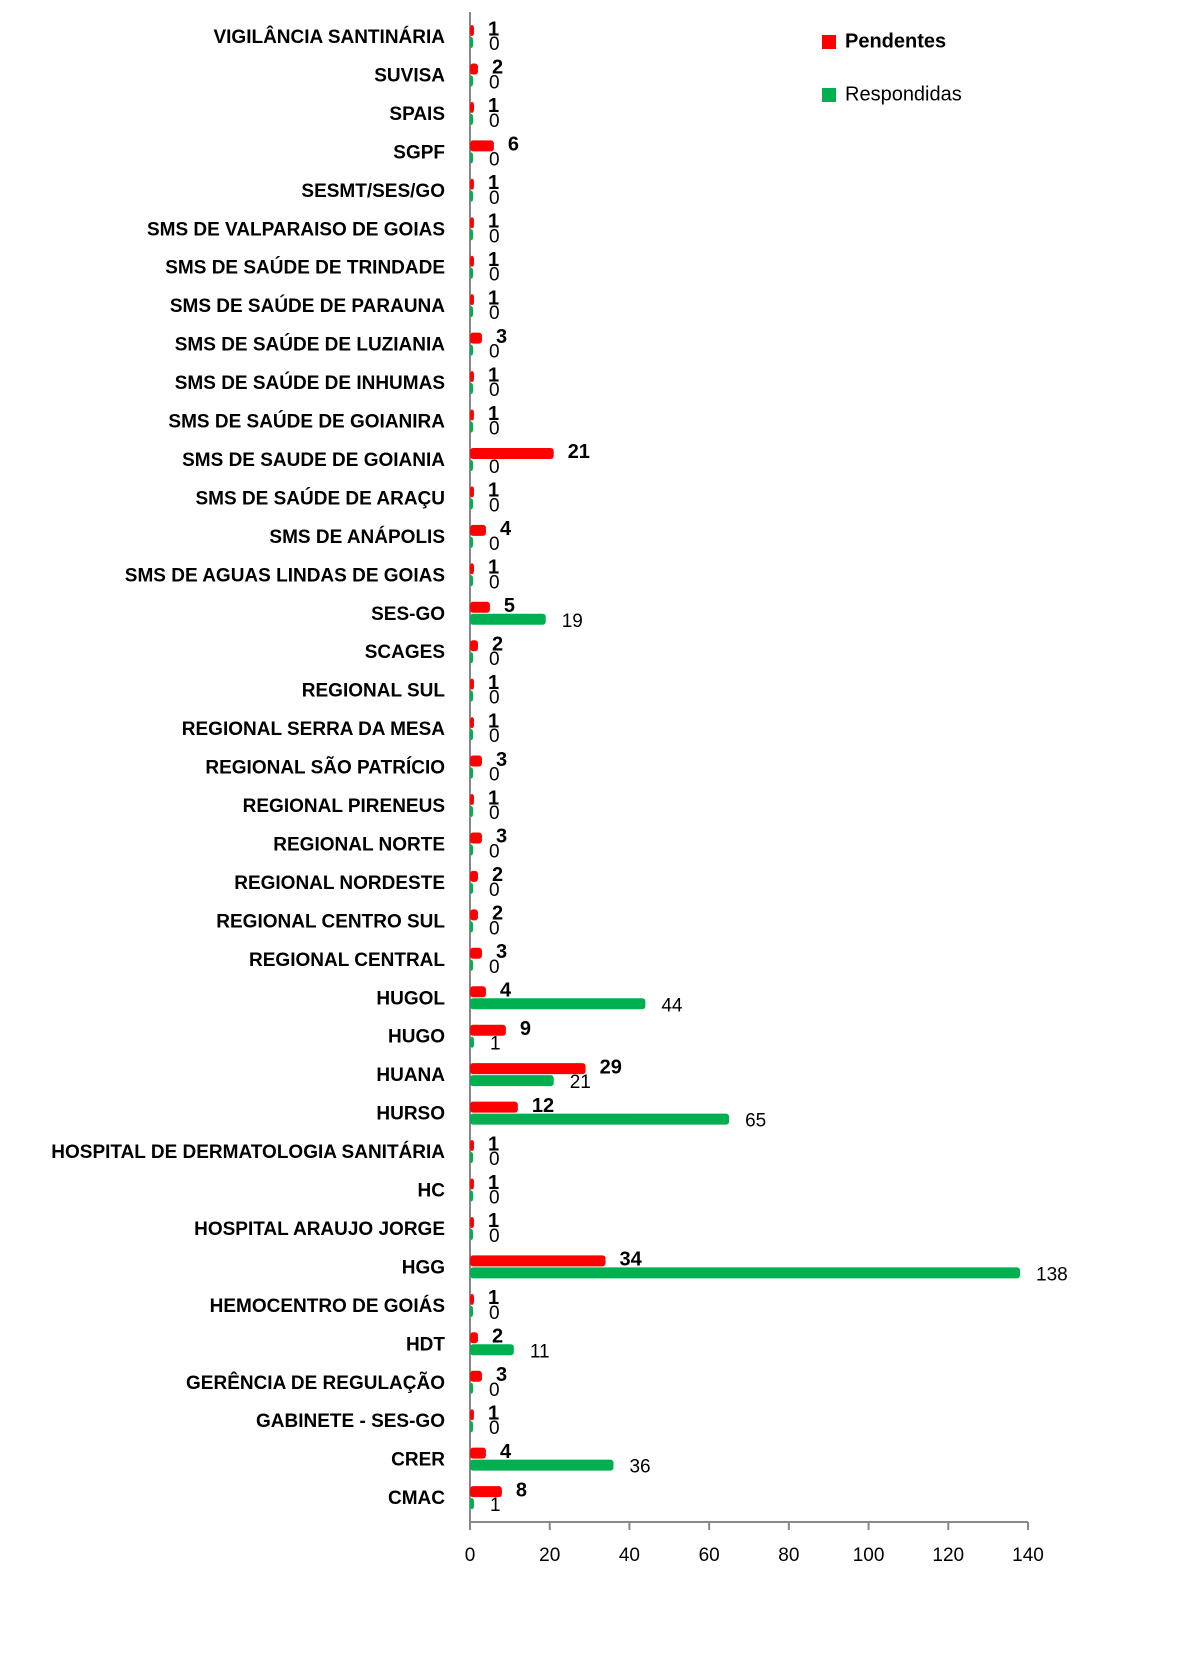  Describe the element at coordinates (525, 1029) in the screenshot. I see `value-label: 9` at that location.